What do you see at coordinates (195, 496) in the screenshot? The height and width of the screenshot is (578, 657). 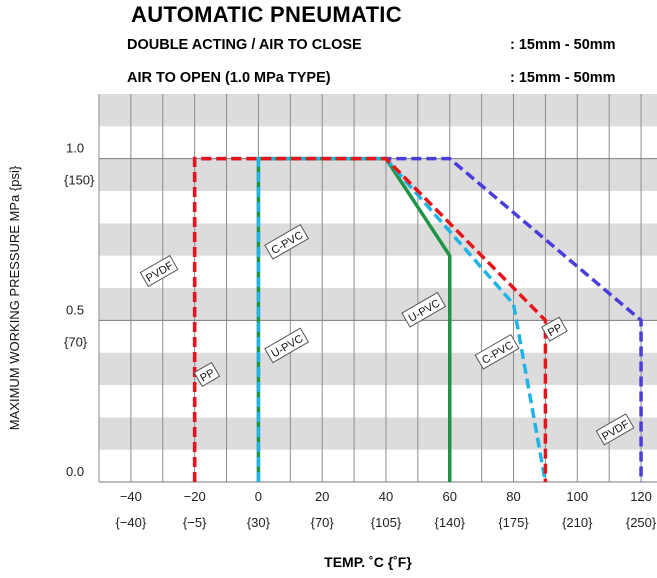 I see `x-tick-celsius: −20` at bounding box center [195, 496].